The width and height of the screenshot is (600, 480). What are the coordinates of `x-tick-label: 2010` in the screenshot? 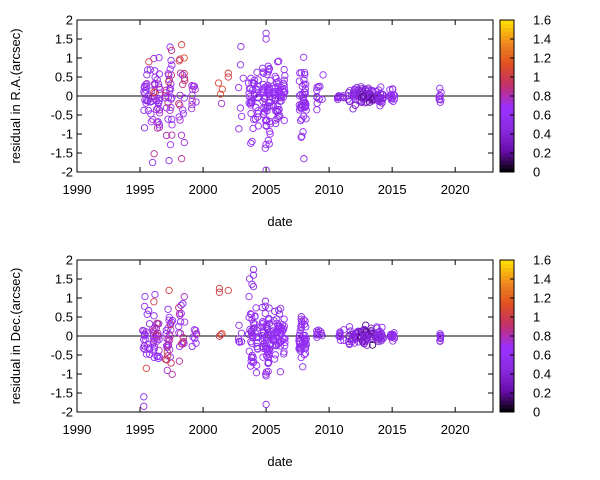 It's located at (329, 189).